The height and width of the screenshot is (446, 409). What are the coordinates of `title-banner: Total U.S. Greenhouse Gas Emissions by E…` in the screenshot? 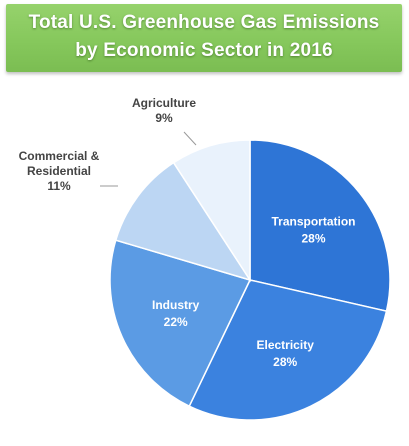 It's located at (204, 38).